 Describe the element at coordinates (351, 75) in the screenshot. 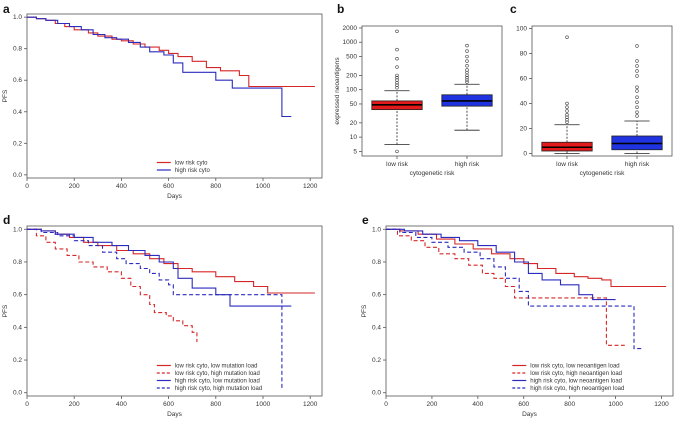

I see `y-tick-label-b: 200` at that location.